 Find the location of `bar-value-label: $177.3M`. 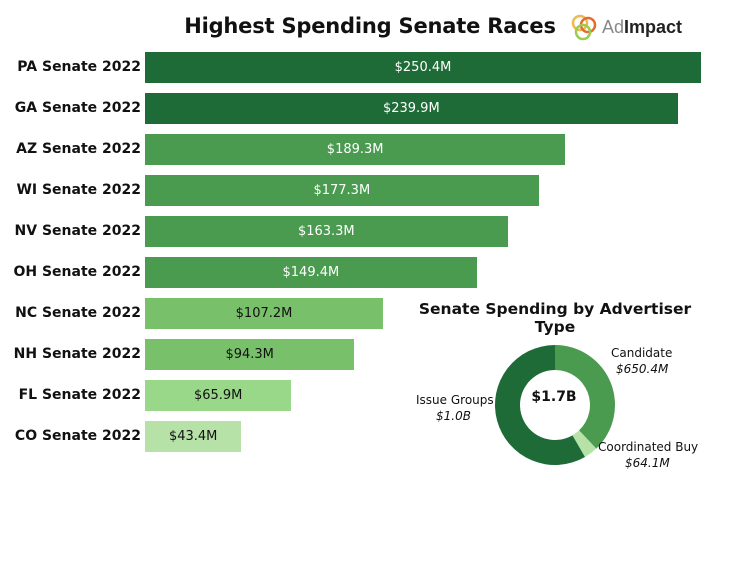

bar-value-label: $177.3M is located at coordinates (342, 190).